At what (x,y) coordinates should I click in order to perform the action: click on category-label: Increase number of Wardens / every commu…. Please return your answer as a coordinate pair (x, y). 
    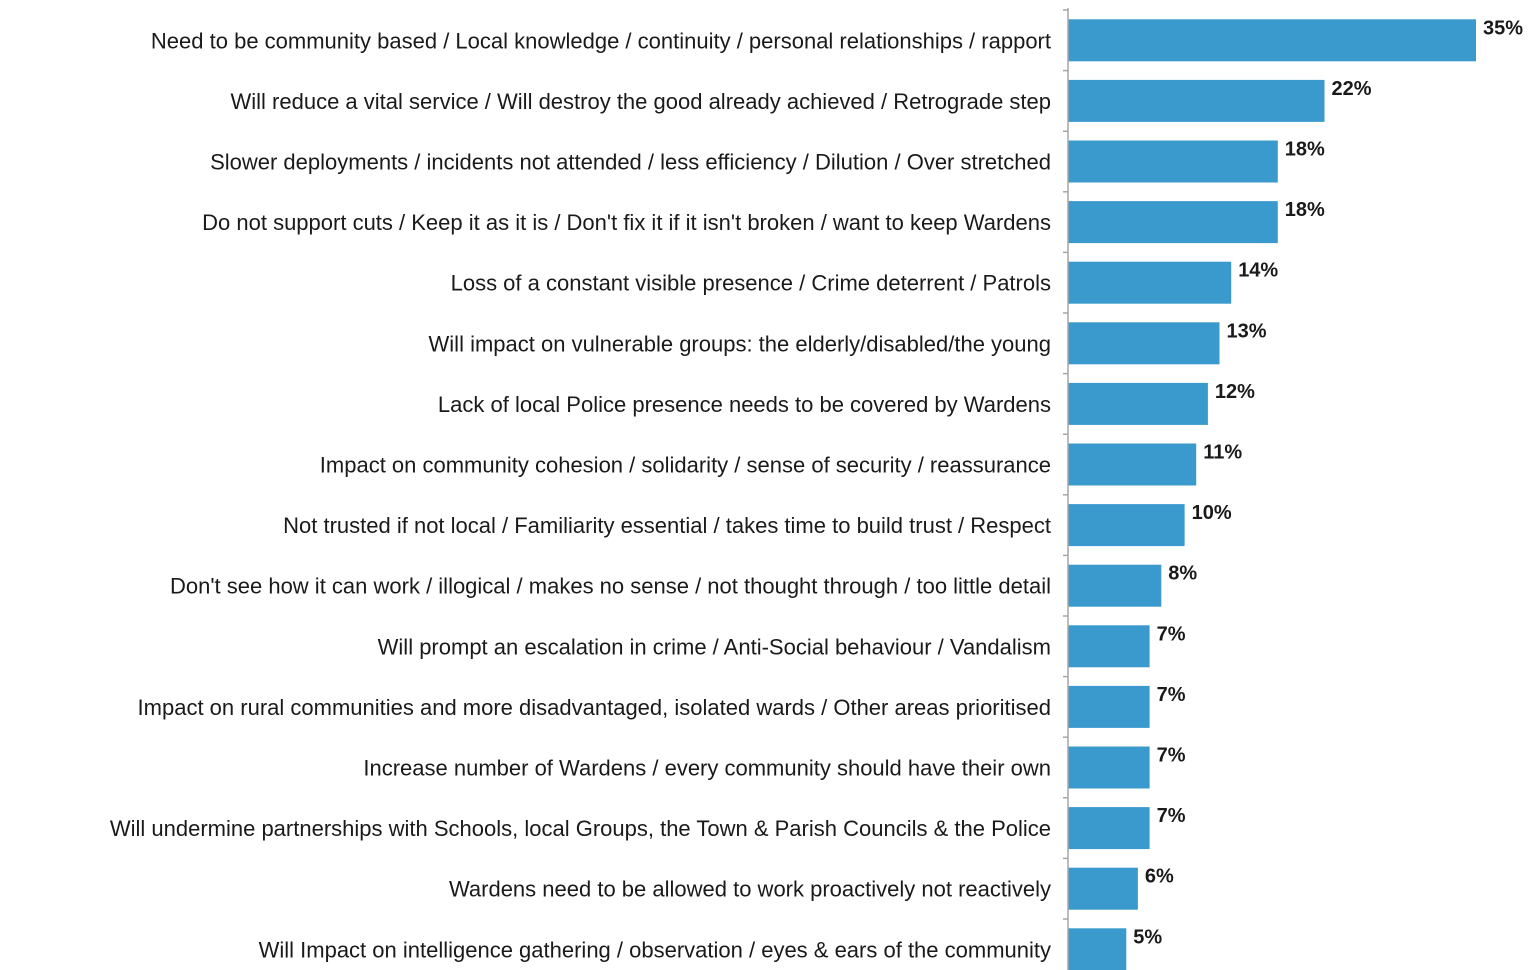
    Looking at the image, I should click on (707, 768).